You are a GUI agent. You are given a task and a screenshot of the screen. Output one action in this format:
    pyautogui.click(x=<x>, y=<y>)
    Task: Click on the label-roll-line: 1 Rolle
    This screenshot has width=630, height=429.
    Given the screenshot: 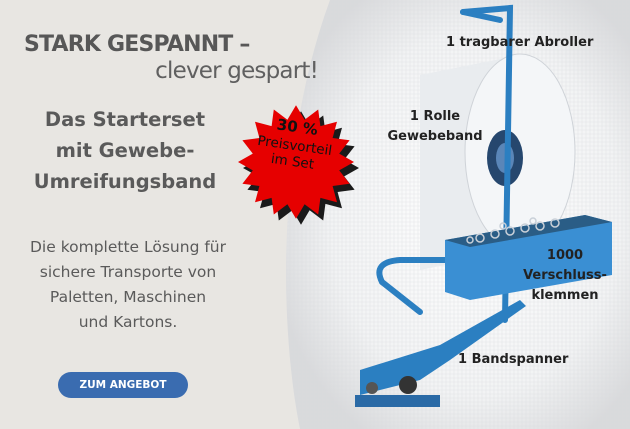 What is the action you would take?
    pyautogui.click(x=435, y=116)
    